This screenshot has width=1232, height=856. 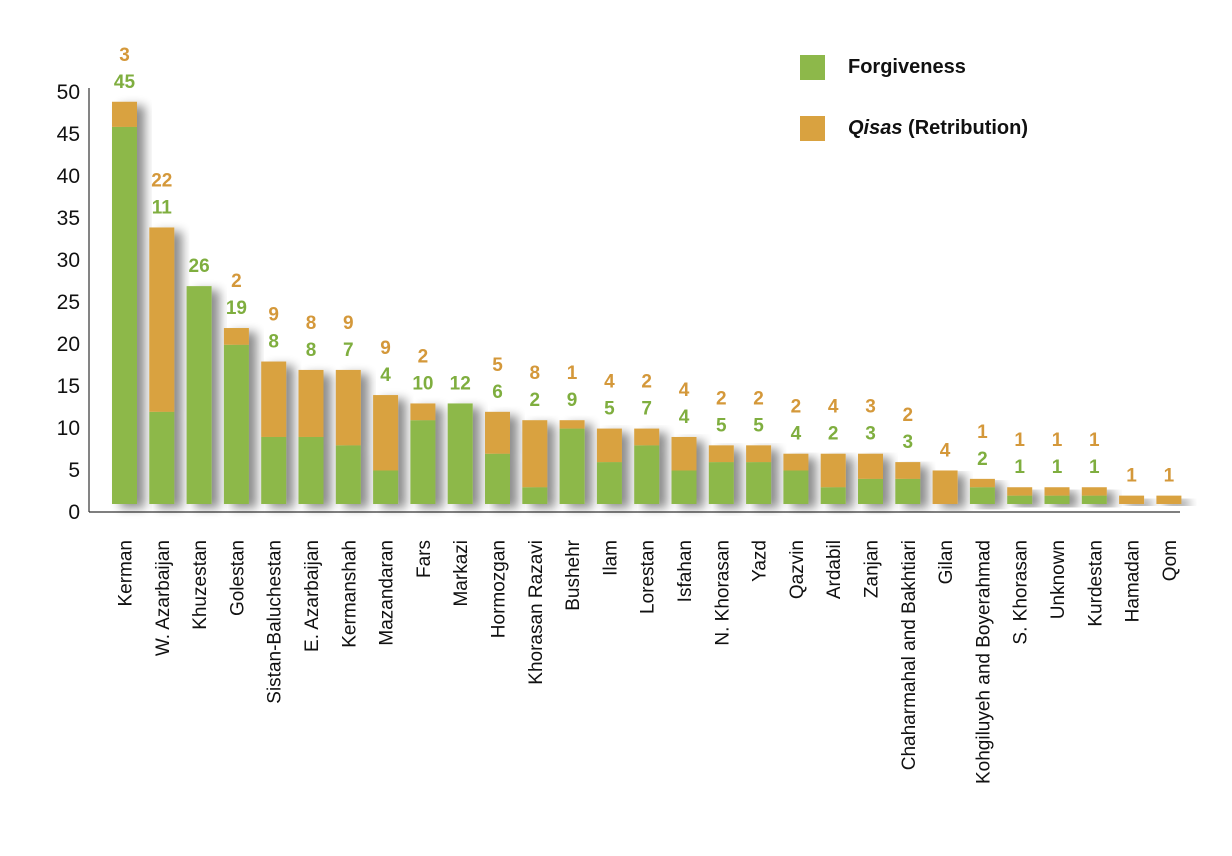 What do you see at coordinates (946, 562) in the screenshot?
I see `x-tick-label: Gilan` at bounding box center [946, 562].